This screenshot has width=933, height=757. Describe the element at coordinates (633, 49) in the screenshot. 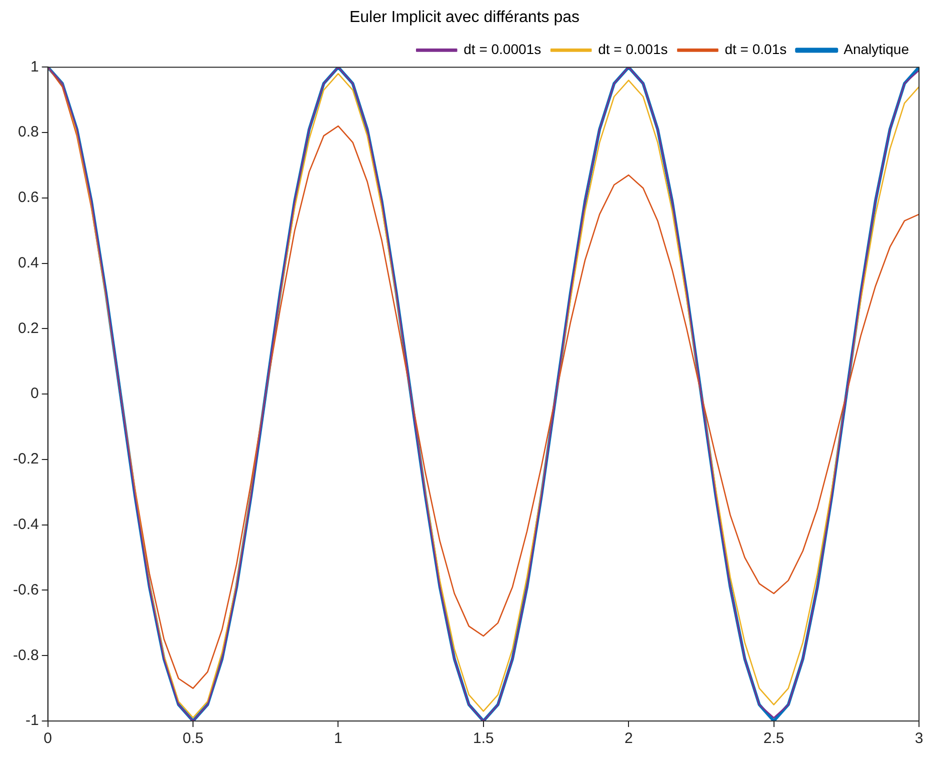

I see `legend-label: dt = 0.001s` at that location.